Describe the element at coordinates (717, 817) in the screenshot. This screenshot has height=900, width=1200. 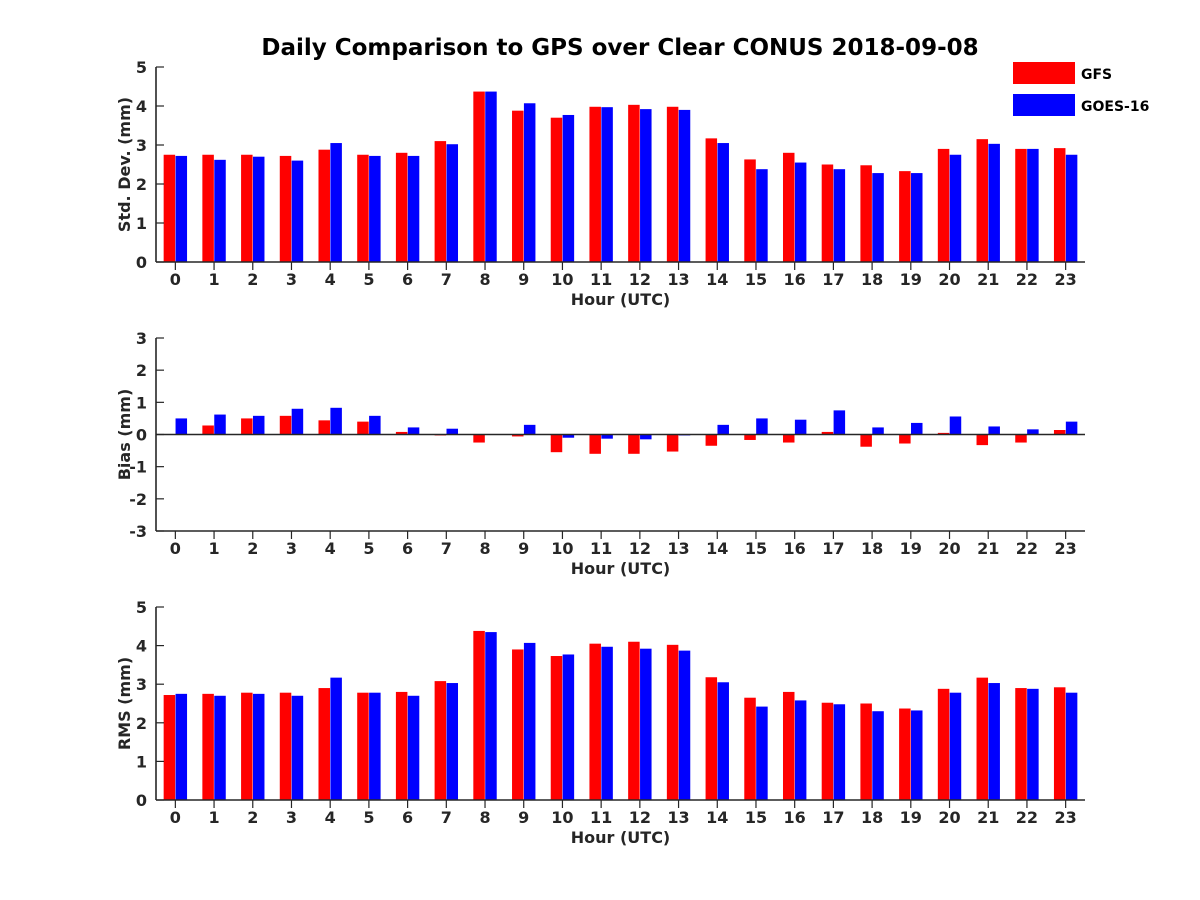
I see `rms-x-tick-label: 14` at that location.